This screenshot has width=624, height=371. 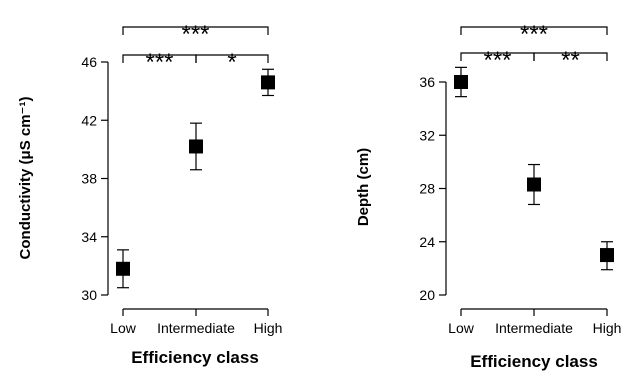 What do you see at coordinates (89, 120) in the screenshot?
I see `y-tick-label: 42` at bounding box center [89, 120].